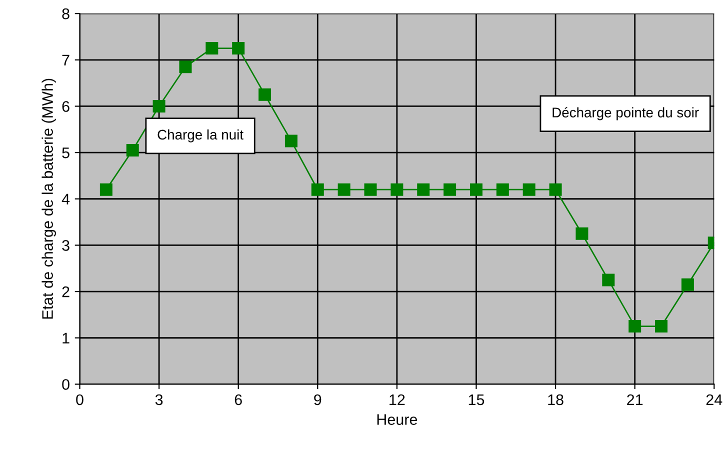 This screenshot has height=452, width=725. Describe the element at coordinates (159, 400) in the screenshot. I see `x-tick-label: 3` at that location.